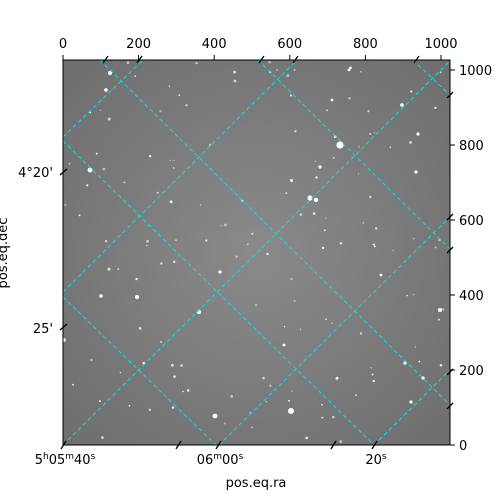  Describe the element at coordinates (471, 221) in the screenshot. I see `right-tick-label: 600` at that location.